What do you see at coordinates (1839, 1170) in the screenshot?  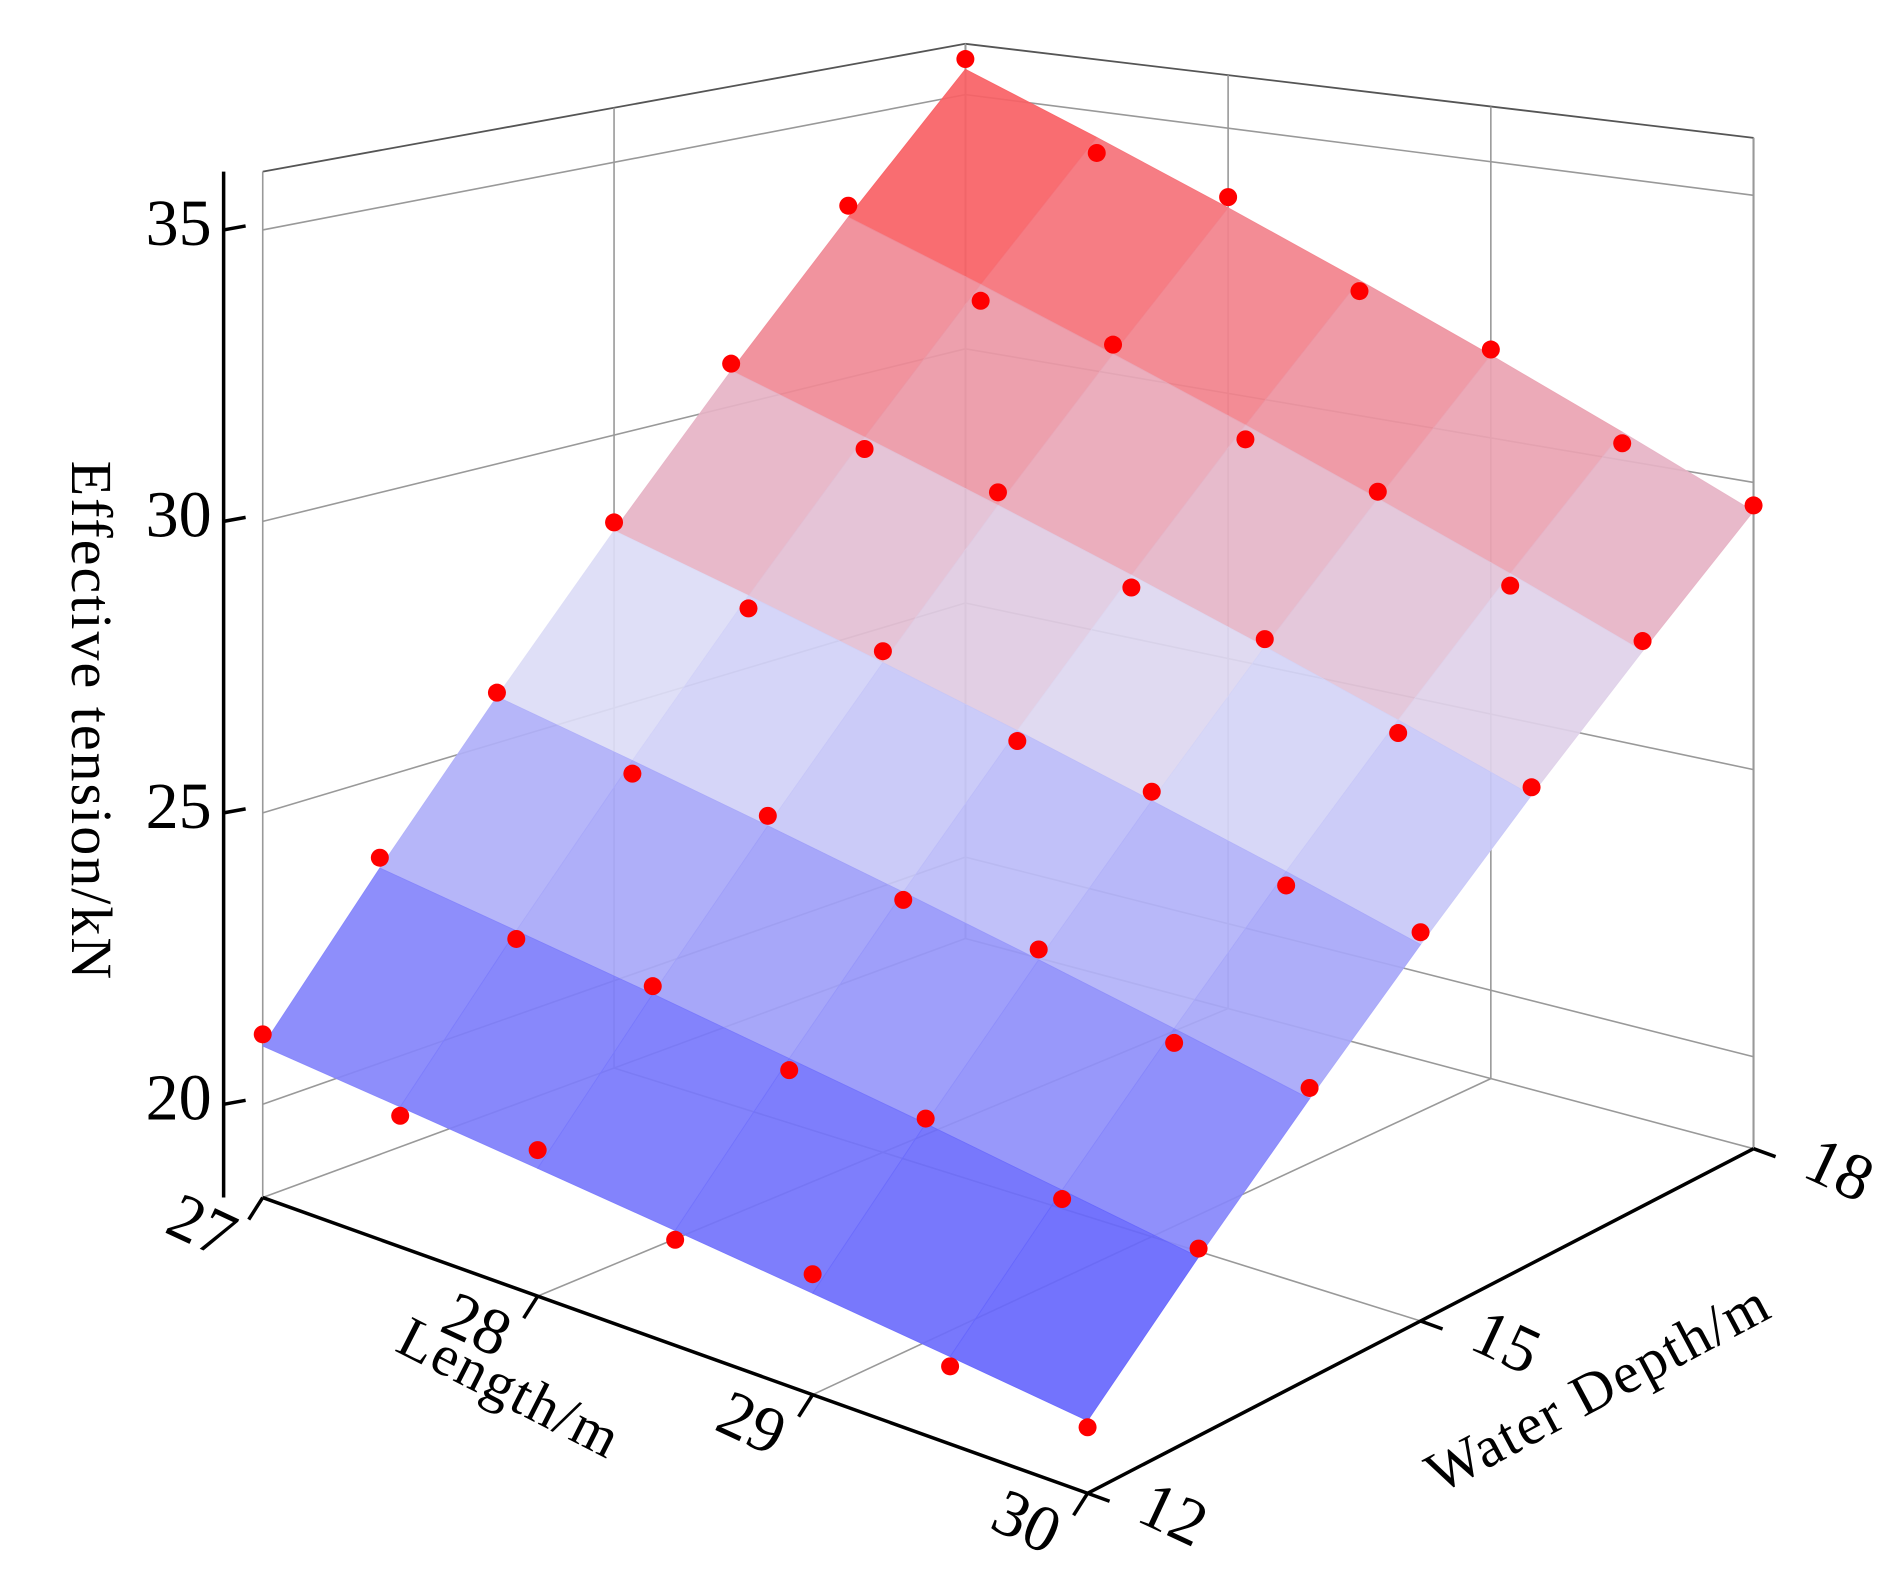 I see `y-tick-label: 18` at bounding box center [1839, 1170].